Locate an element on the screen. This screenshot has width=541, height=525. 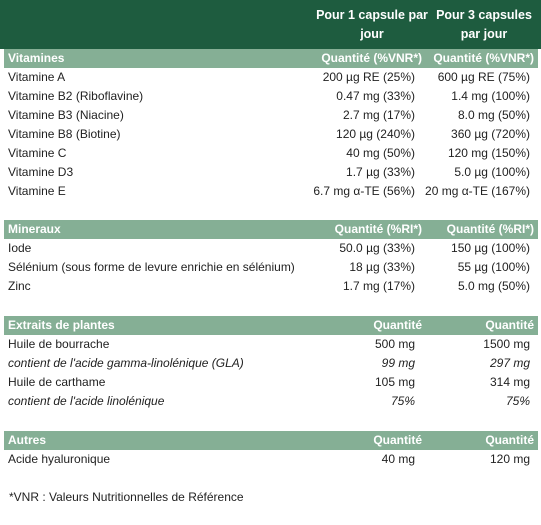
value-1-capsule: 1.7 µg (33%) is located at coordinates (380, 172).